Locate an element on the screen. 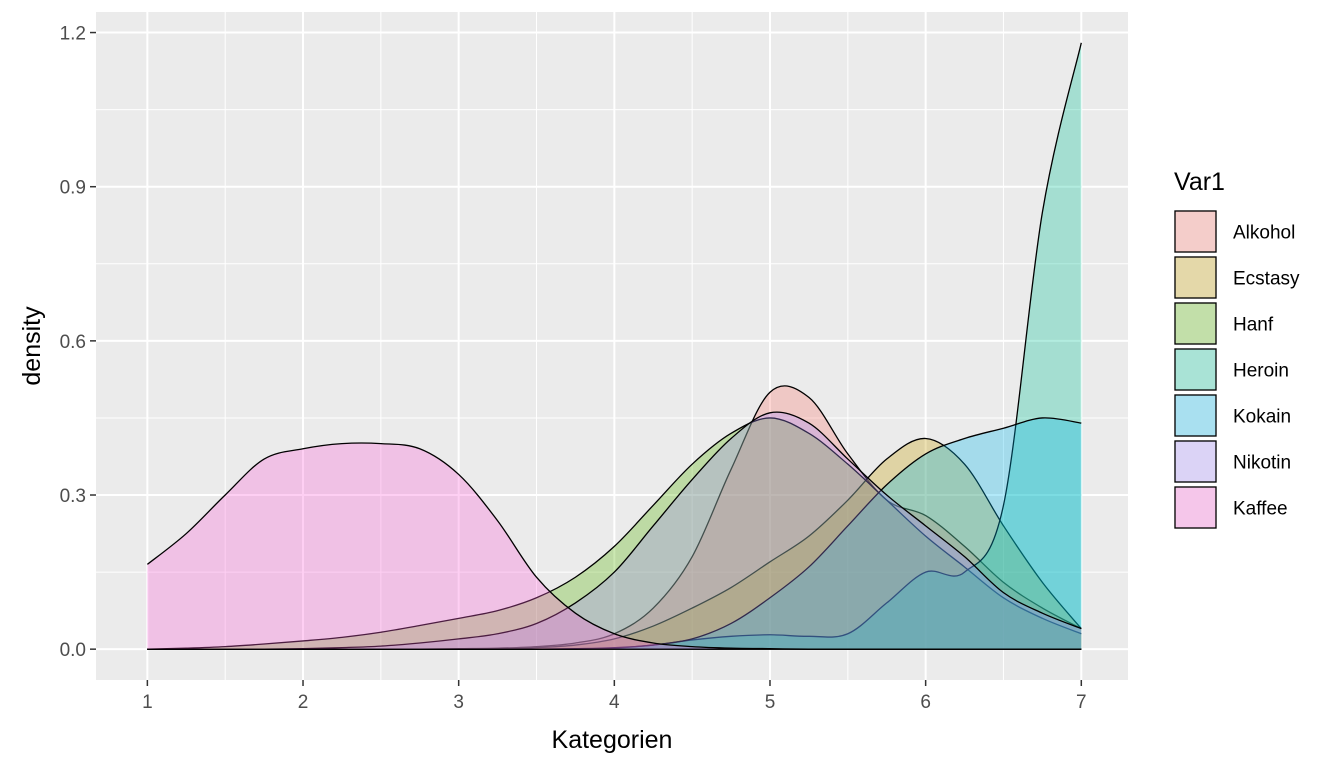  legend-key-bg-kaffee is located at coordinates (1195, 507).